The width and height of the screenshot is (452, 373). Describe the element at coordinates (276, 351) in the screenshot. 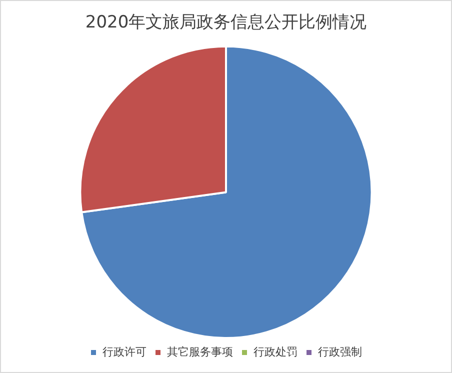

I see `legend-label: 行政处罚` at that location.